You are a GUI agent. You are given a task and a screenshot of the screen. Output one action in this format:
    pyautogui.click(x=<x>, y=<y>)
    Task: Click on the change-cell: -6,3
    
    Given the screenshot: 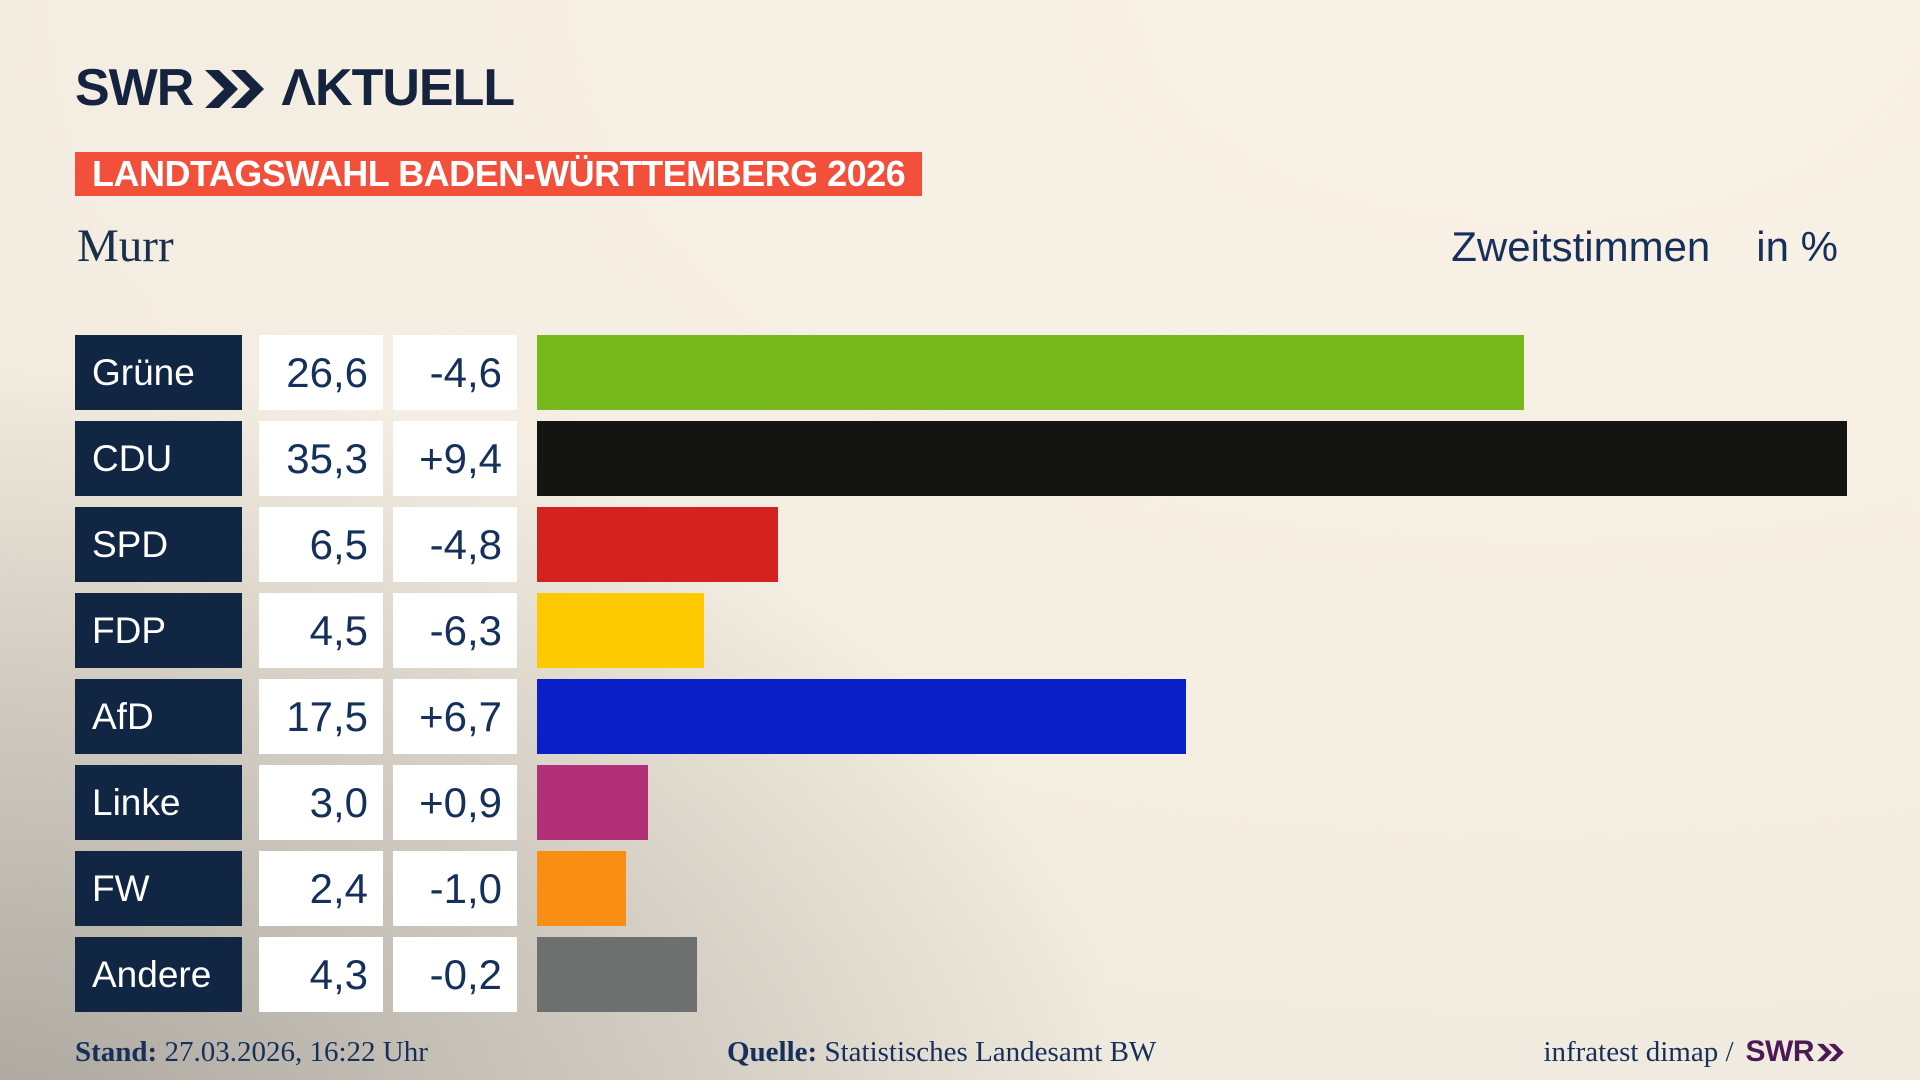 What is the action you would take?
    pyautogui.click(x=455, y=630)
    